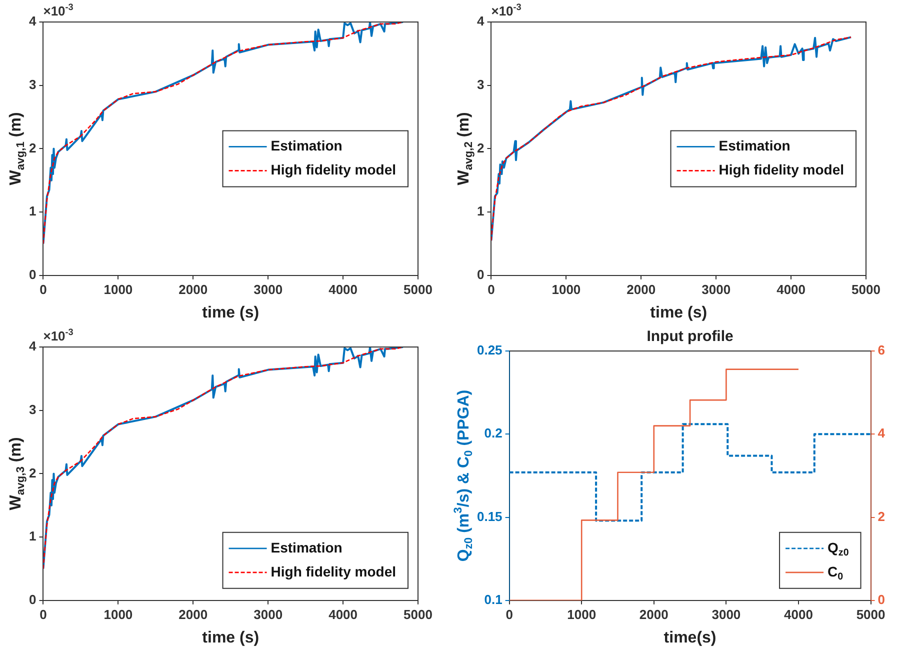 This screenshot has height=650, width=897. What do you see at coordinates (882, 599) in the screenshot?
I see `y2-tick-label: 0` at bounding box center [882, 599].